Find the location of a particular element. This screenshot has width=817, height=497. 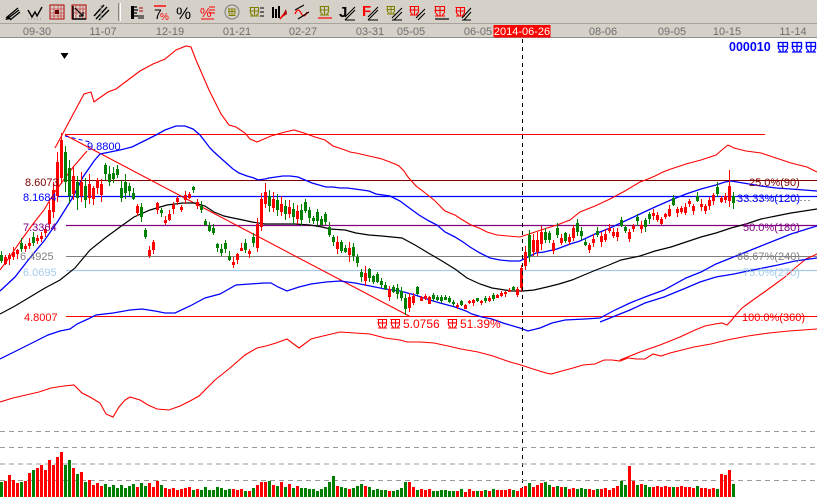

svg-text: 7 is located at coordinates (158, 14).